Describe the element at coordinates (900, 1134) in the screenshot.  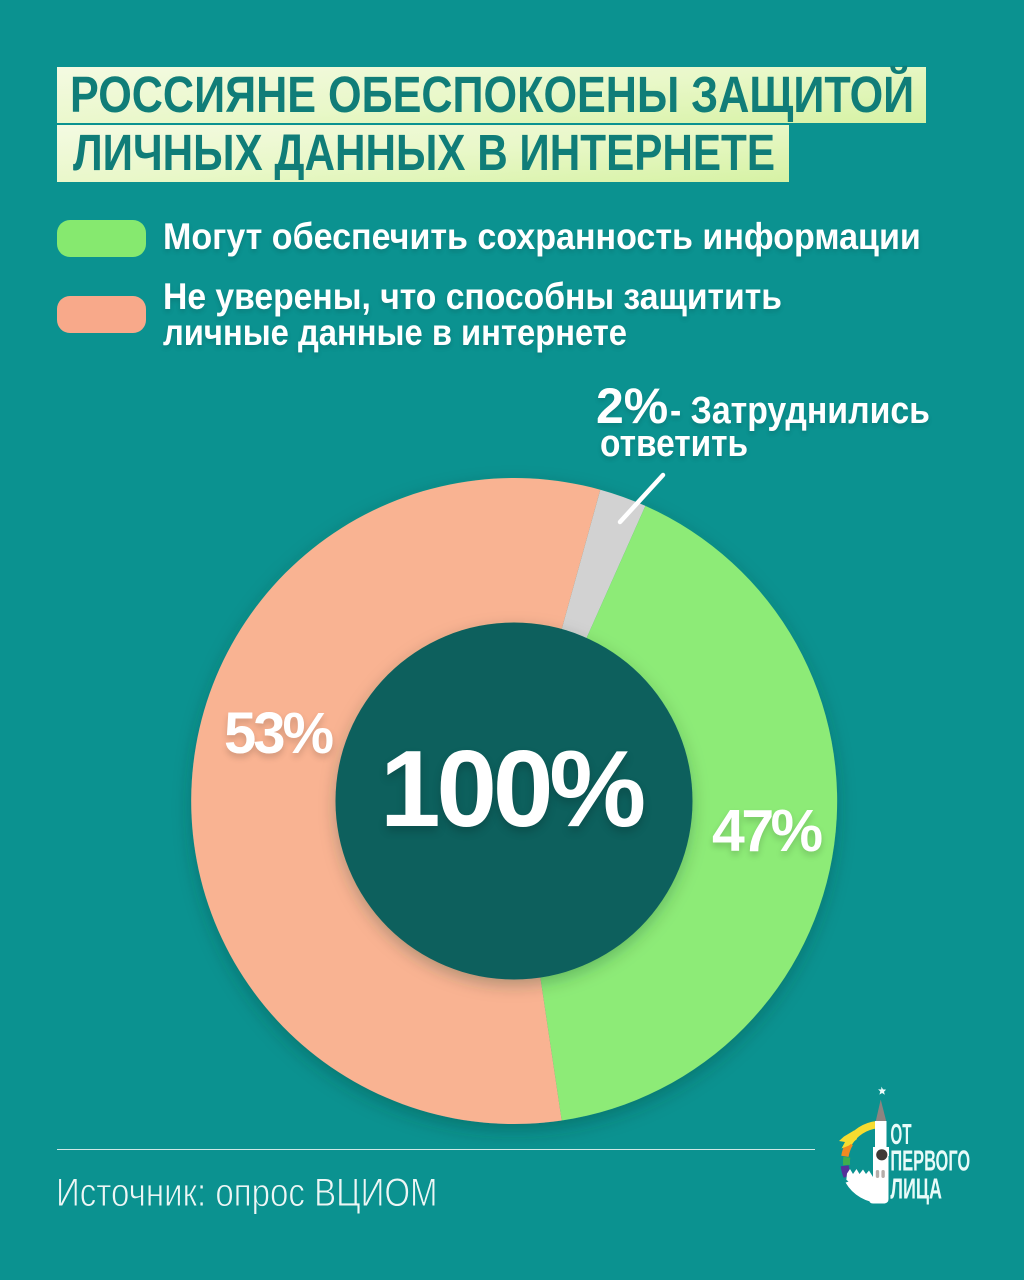
I see `svg-text: ОТ` at that location.